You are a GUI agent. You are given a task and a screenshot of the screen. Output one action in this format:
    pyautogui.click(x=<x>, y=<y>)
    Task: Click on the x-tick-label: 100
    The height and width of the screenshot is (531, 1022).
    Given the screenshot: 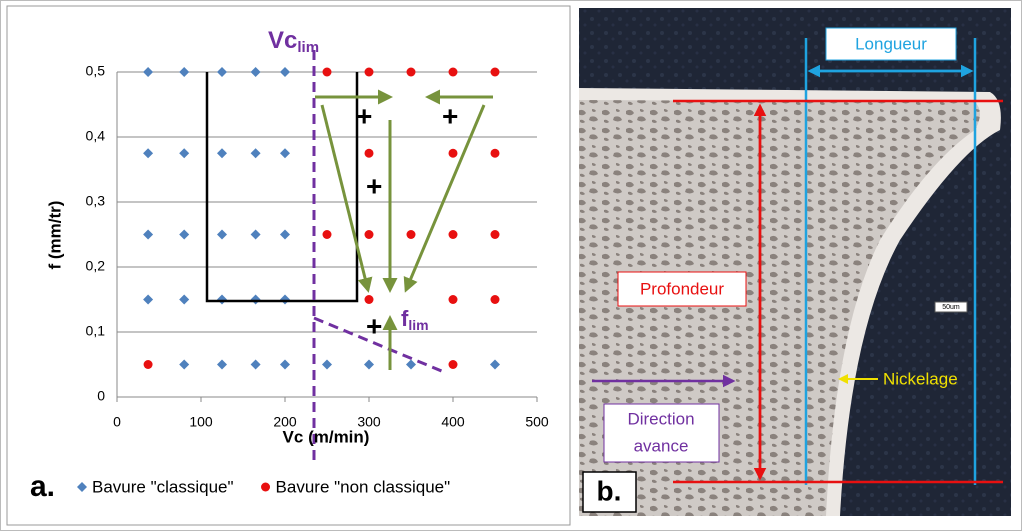 What is the action you would take?
    pyautogui.click(x=201, y=422)
    